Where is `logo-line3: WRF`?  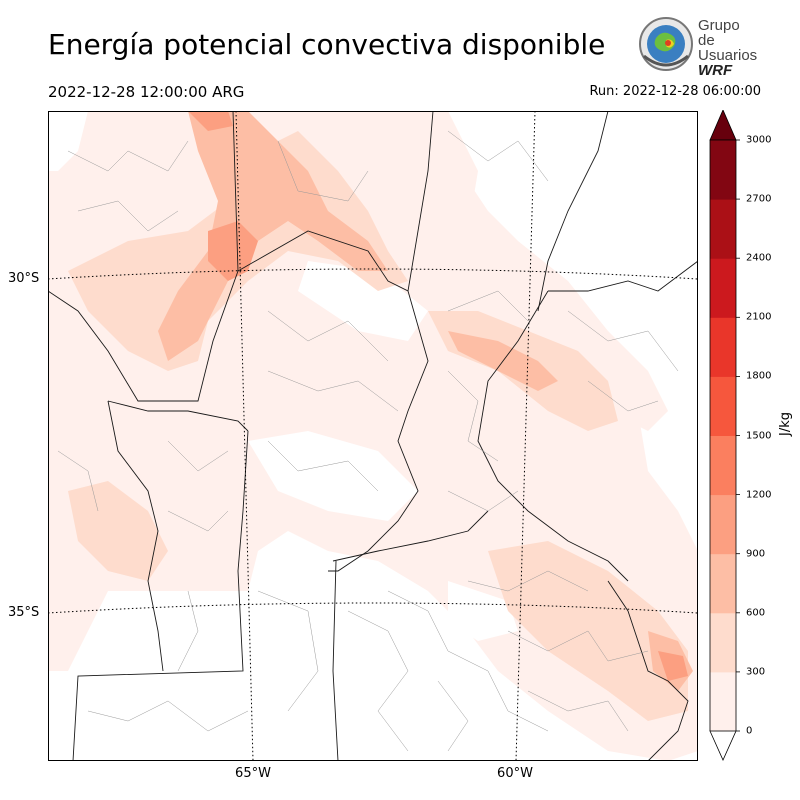
logo-line3: WRF is located at coordinates (715, 70).